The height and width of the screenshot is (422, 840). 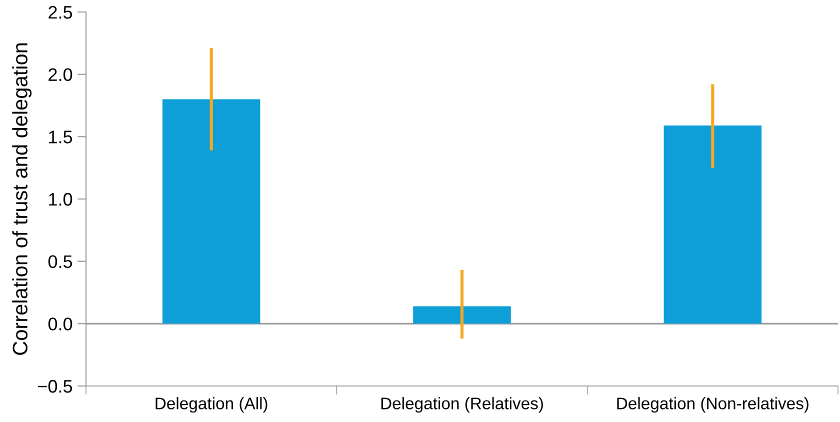 I want to click on x-tick-label: Delegation (Relatives), so click(x=462, y=405).